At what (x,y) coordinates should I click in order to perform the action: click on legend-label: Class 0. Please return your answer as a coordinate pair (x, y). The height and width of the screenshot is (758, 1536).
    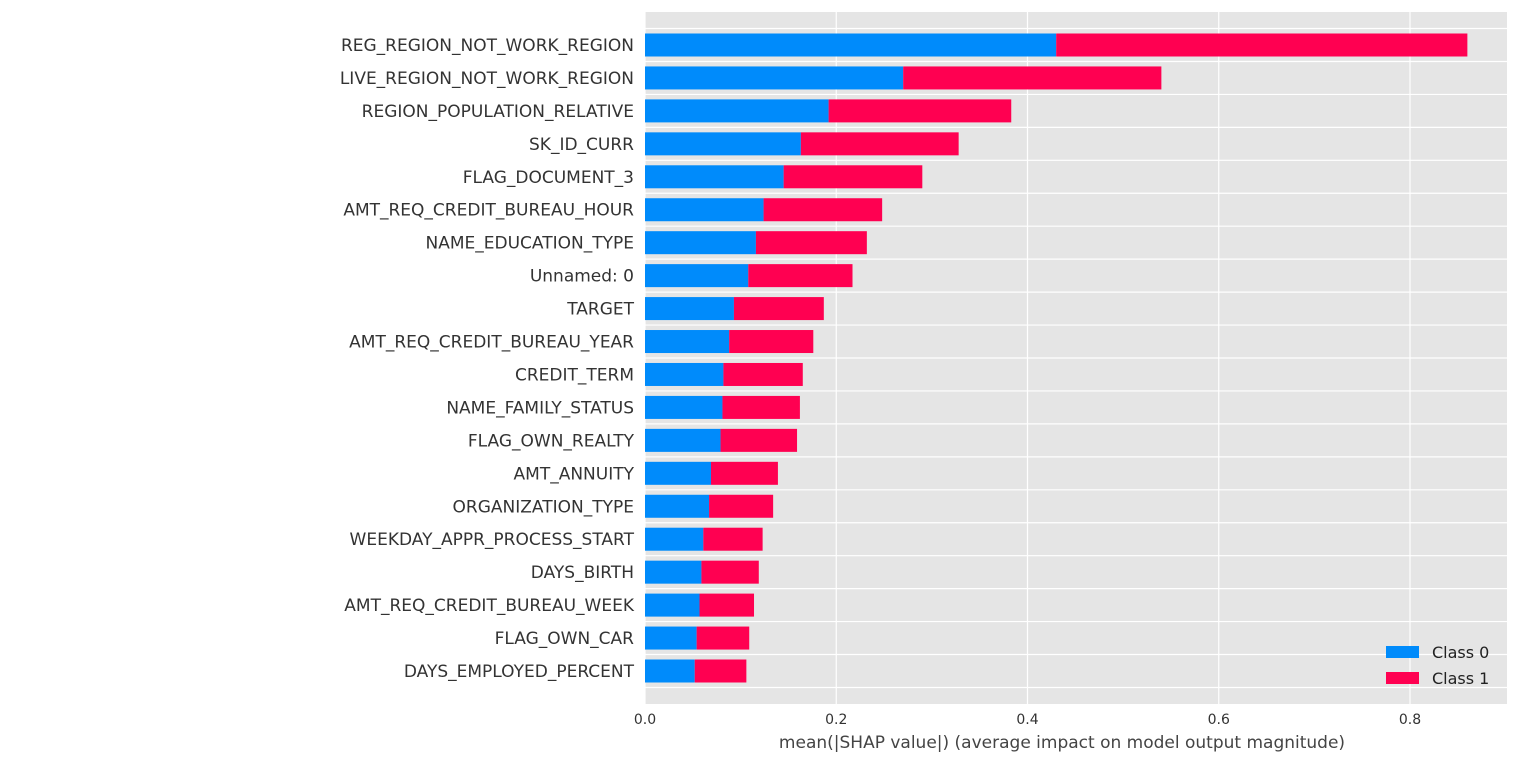
    Looking at the image, I should click on (1460, 652).